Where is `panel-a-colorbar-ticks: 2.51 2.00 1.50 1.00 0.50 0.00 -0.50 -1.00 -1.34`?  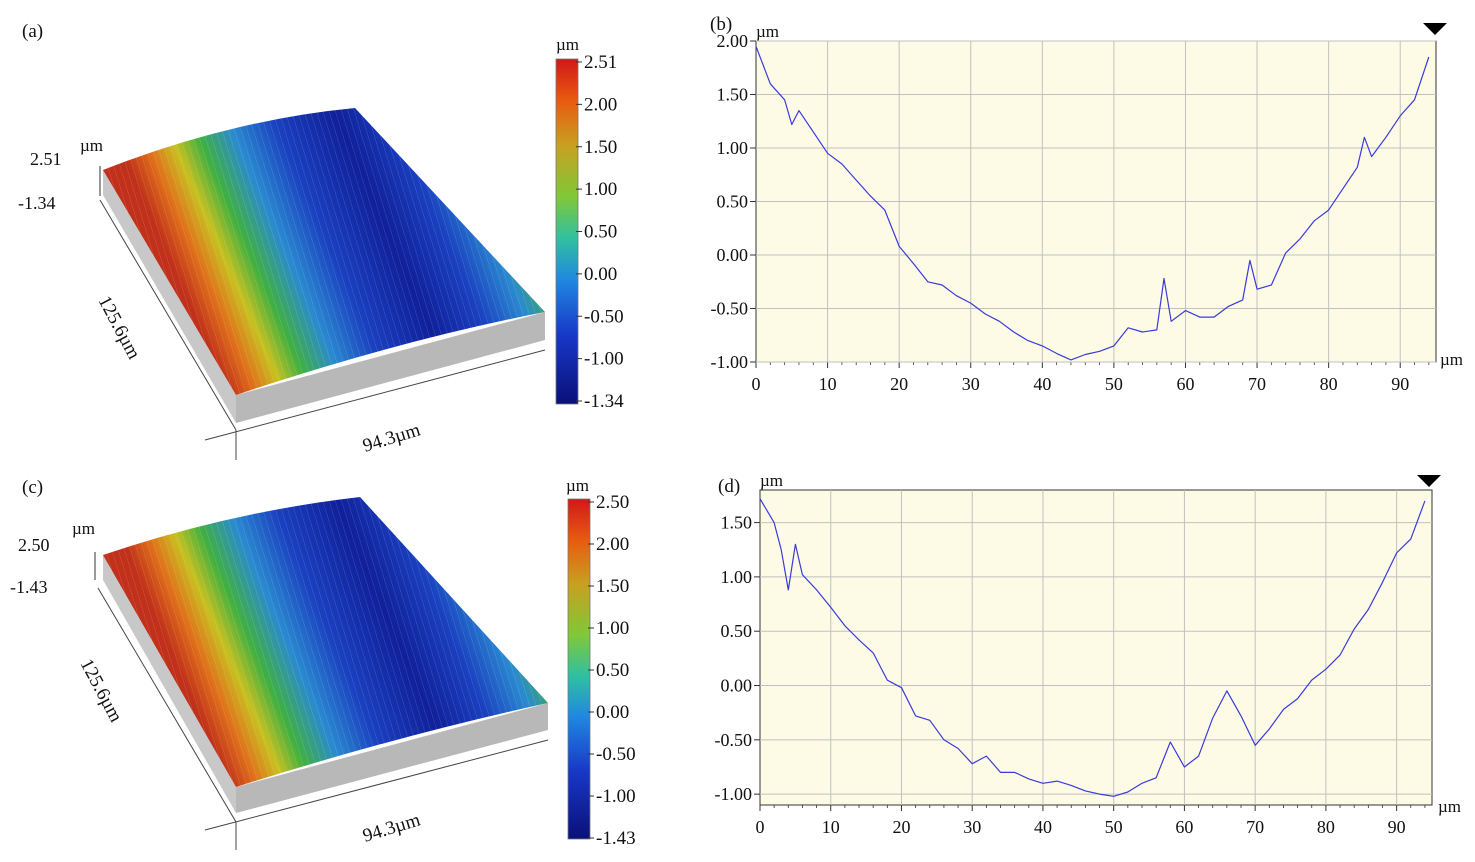
panel-a-colorbar-ticks: 2.51 2.00 1.50 1.00 0.50 0.00 -0.50 -1.00 -1.34 is located at coordinates (600, 232).